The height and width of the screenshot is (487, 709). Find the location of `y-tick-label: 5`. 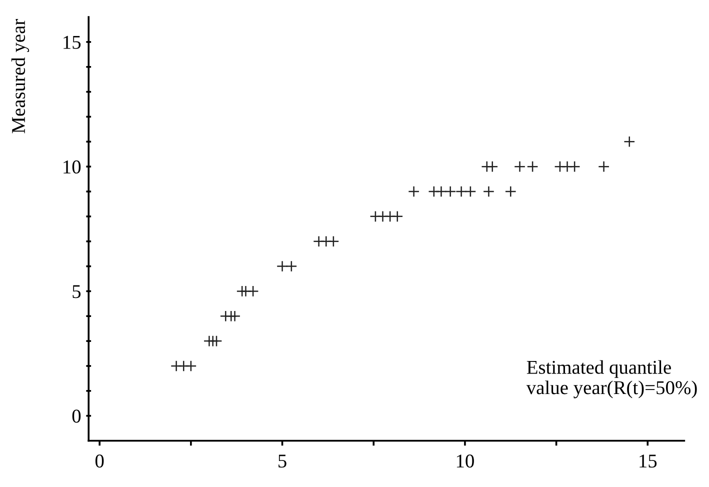

y-tick-label: 5 is located at coordinates (76, 291).